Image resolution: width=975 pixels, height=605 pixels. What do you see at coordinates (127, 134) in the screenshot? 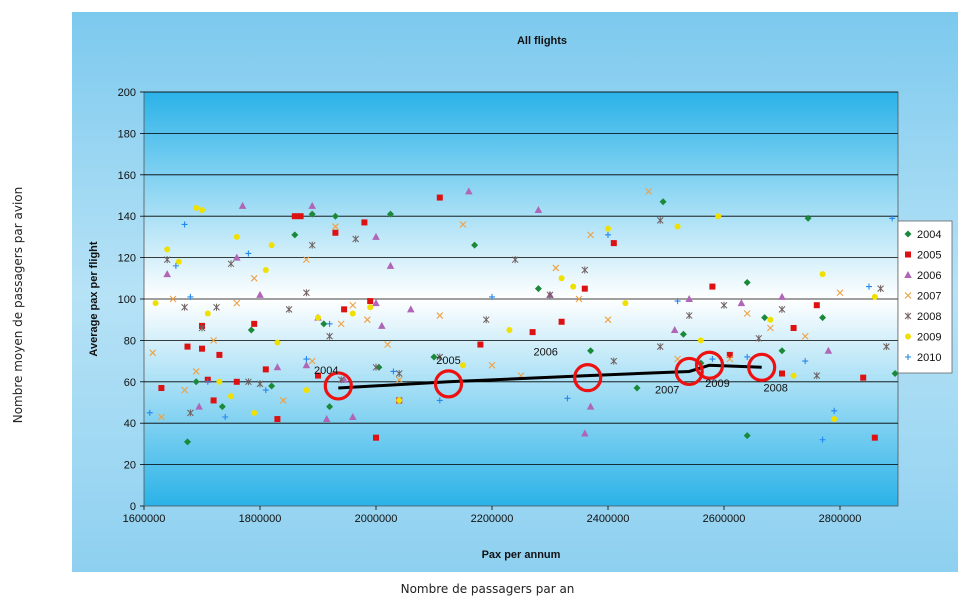
I see `y-tick-label: 180` at bounding box center [127, 134].